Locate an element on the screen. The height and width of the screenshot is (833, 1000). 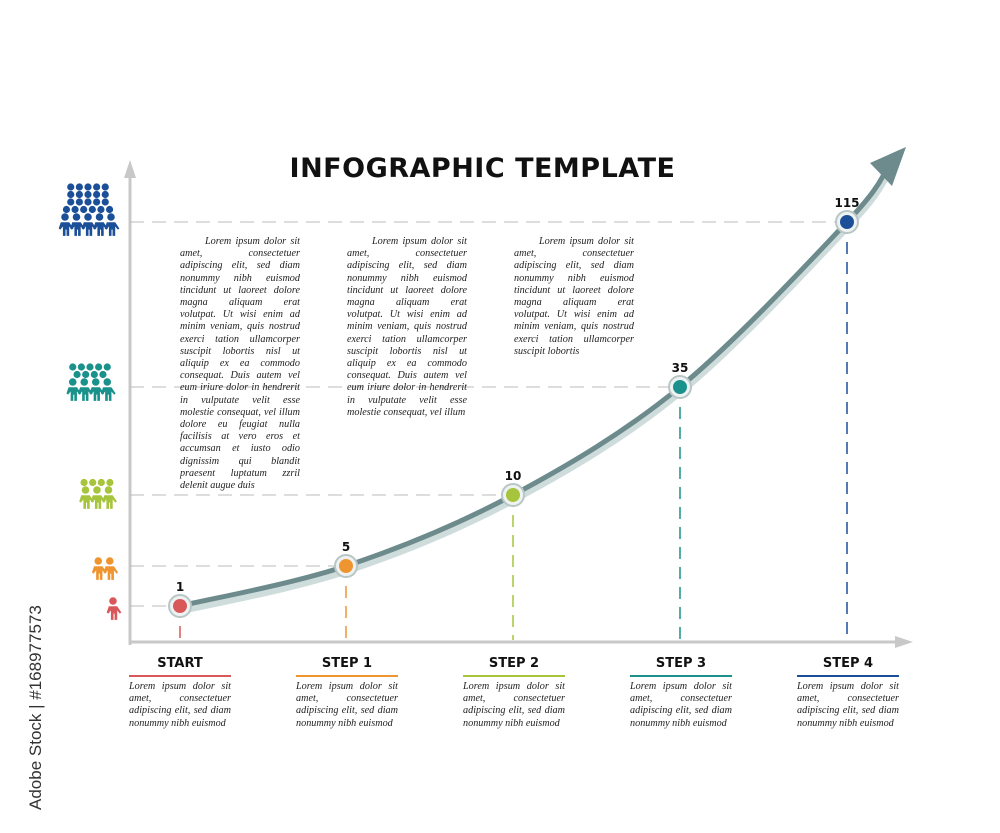
data-label: 115 is located at coordinates (846, 203).